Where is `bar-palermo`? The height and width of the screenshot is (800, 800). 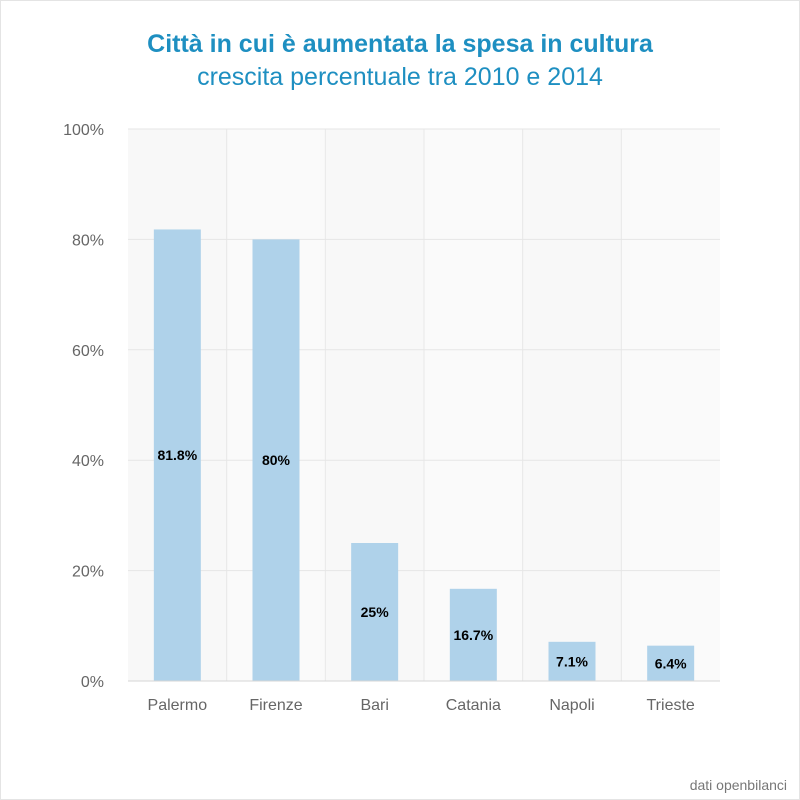 bar-palermo is located at coordinates (177, 455).